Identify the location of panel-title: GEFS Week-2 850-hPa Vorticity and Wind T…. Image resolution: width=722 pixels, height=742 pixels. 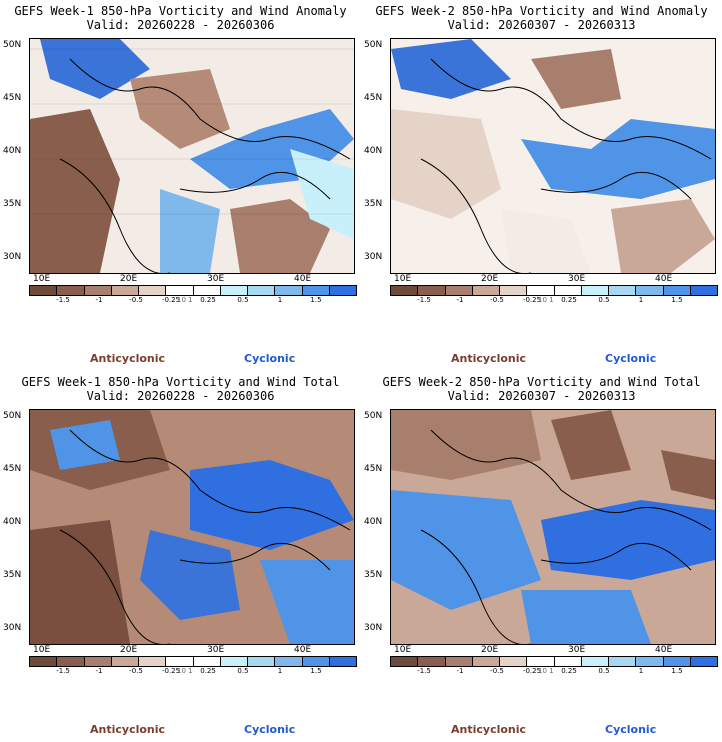
(541, 382).